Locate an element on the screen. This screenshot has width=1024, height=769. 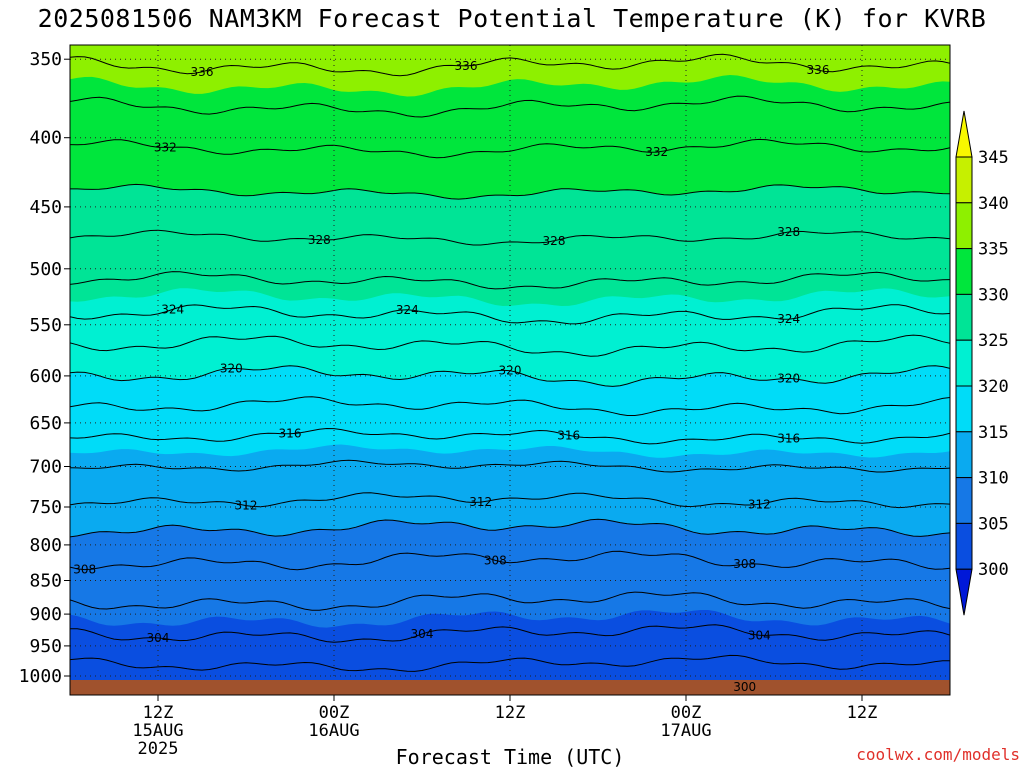
y-tick-label-1000: 1000 is located at coordinates (40, 676).